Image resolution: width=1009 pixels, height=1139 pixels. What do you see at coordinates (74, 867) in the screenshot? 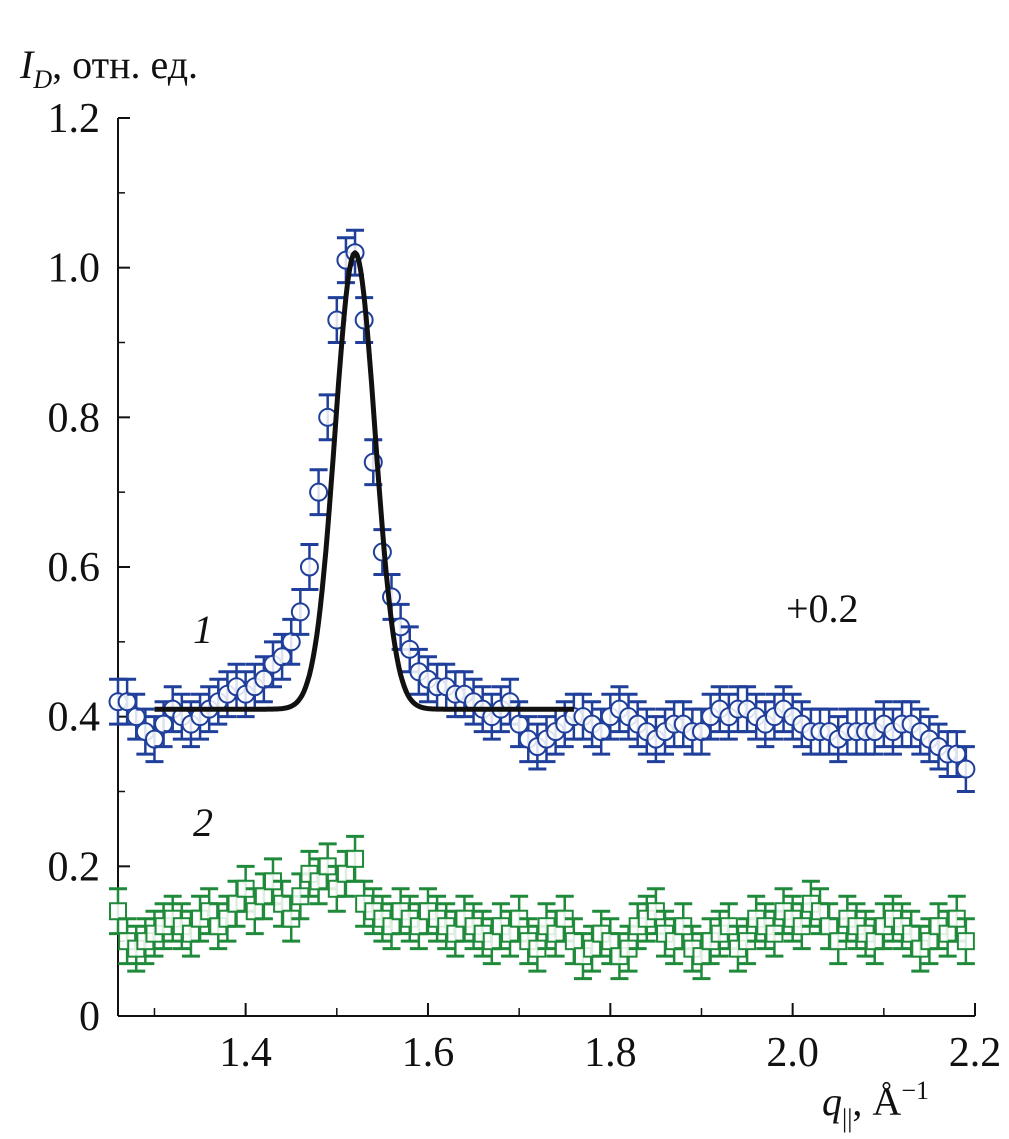
I see `y-tick-label: 0.2` at bounding box center [74, 867].